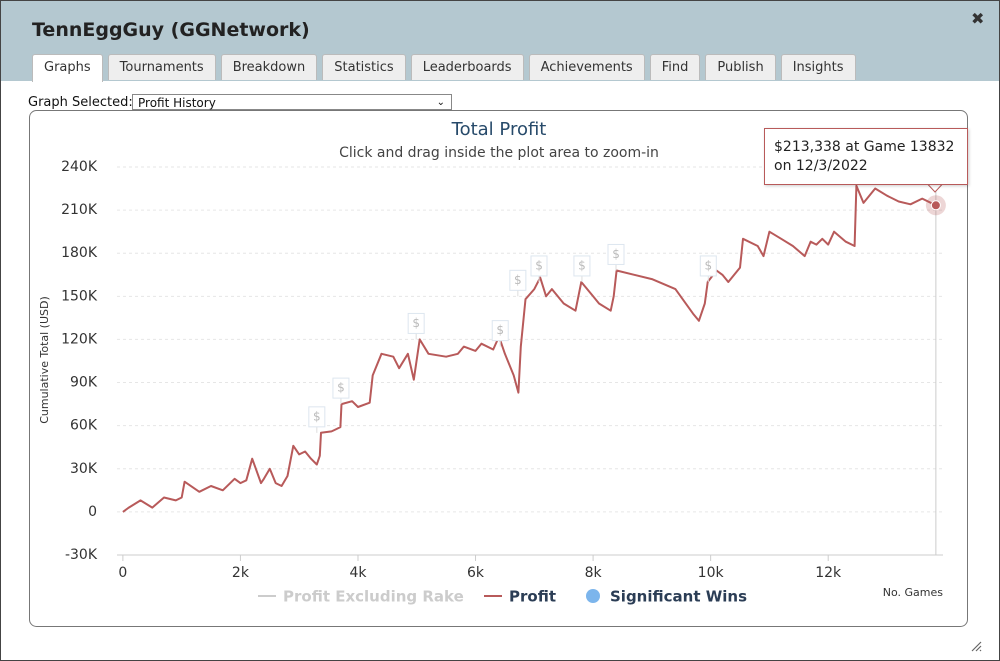 The width and height of the screenshot is (1000, 661). What do you see at coordinates (79, 296) in the screenshot?
I see `y-tick-label: 150K` at bounding box center [79, 296].